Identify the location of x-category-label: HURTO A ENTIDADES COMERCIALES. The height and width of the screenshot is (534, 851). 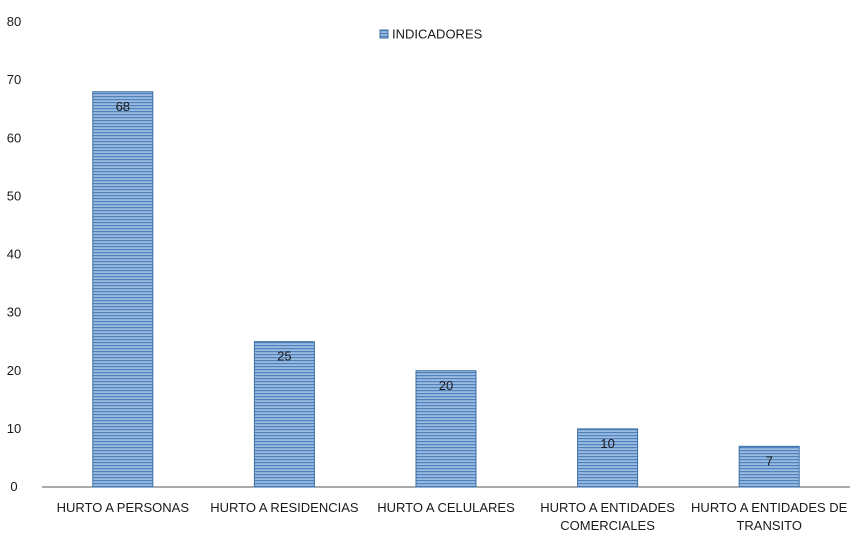
(607, 516).